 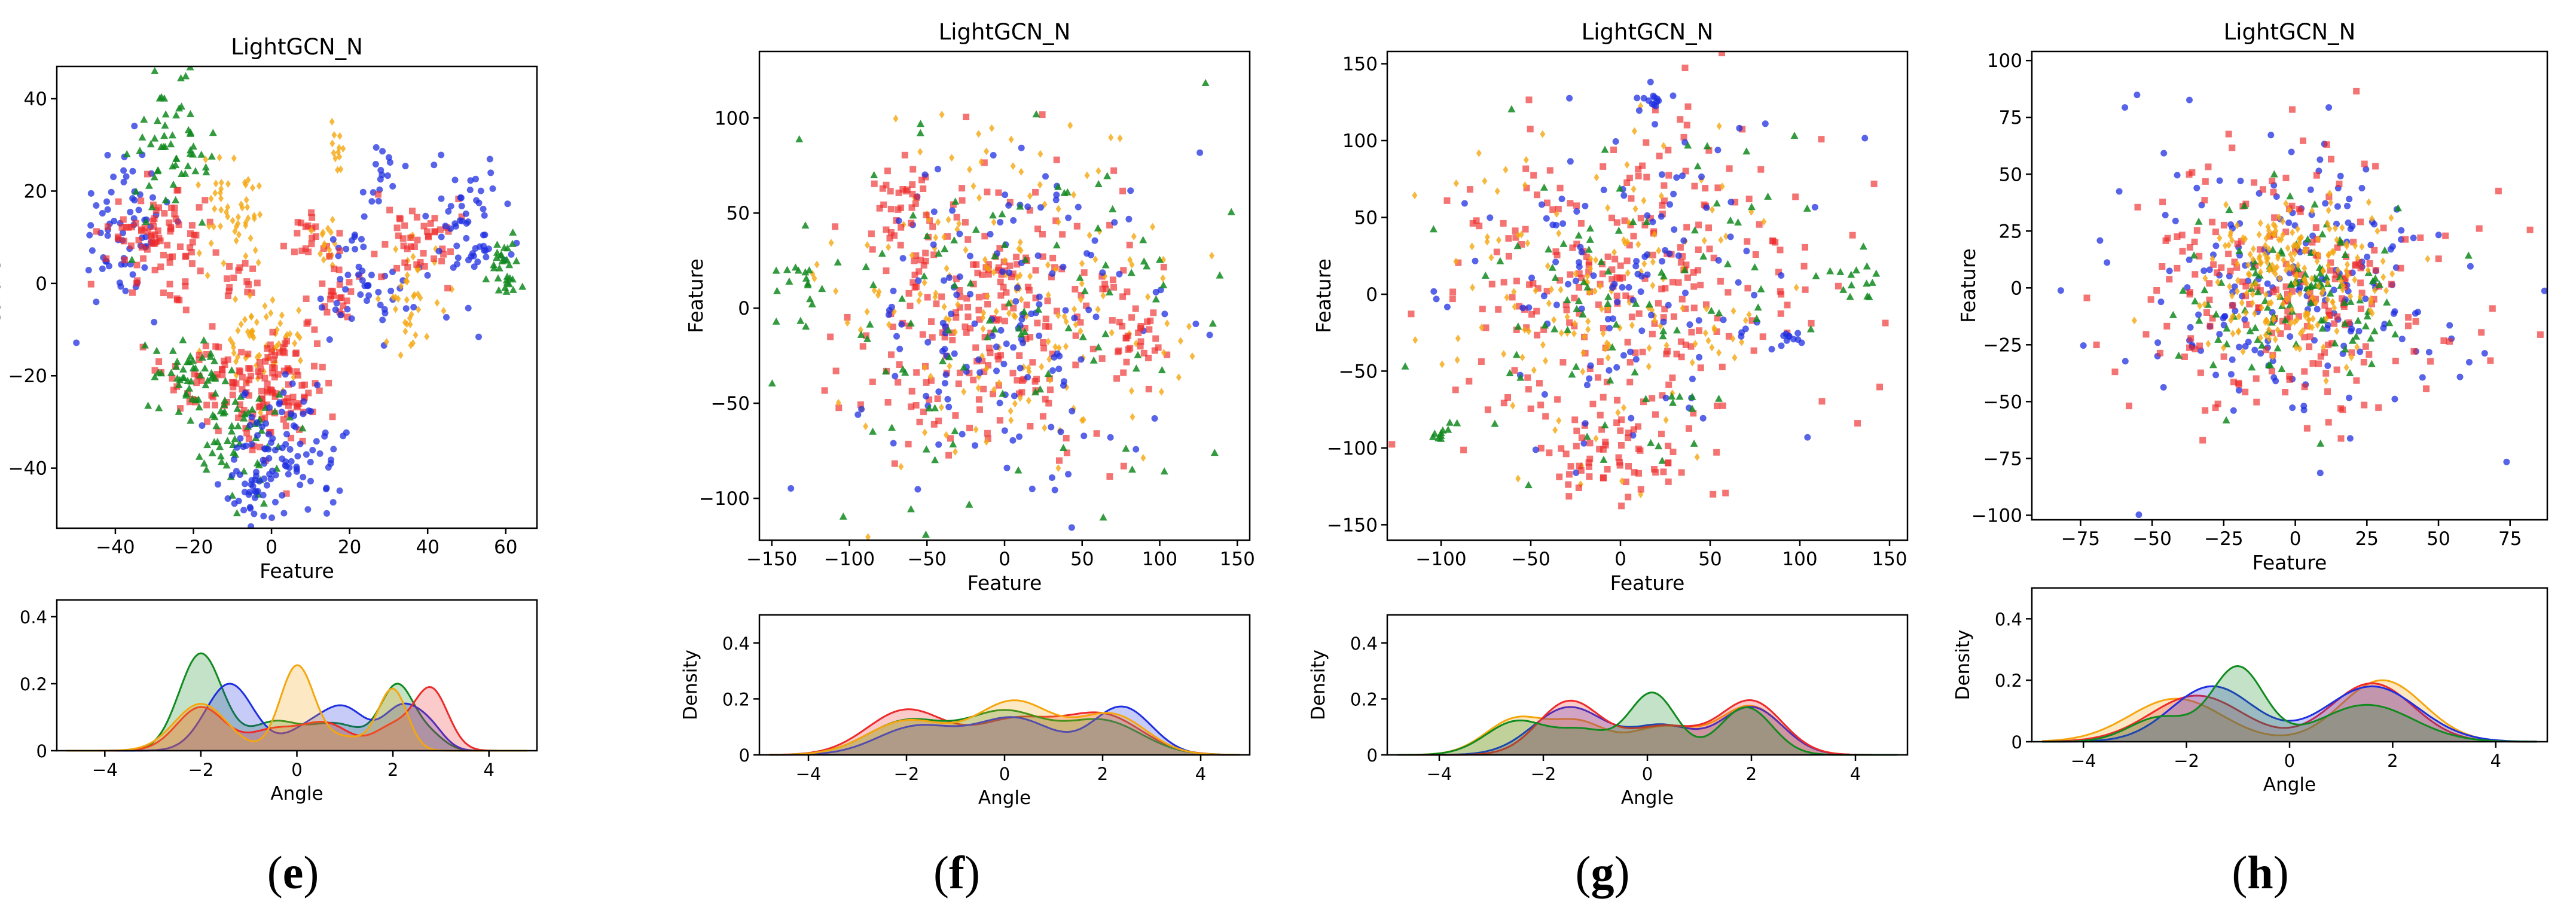 What do you see at coordinates (27, 469) in the screenshot?
I see `y-tick-label: −40` at bounding box center [27, 469].